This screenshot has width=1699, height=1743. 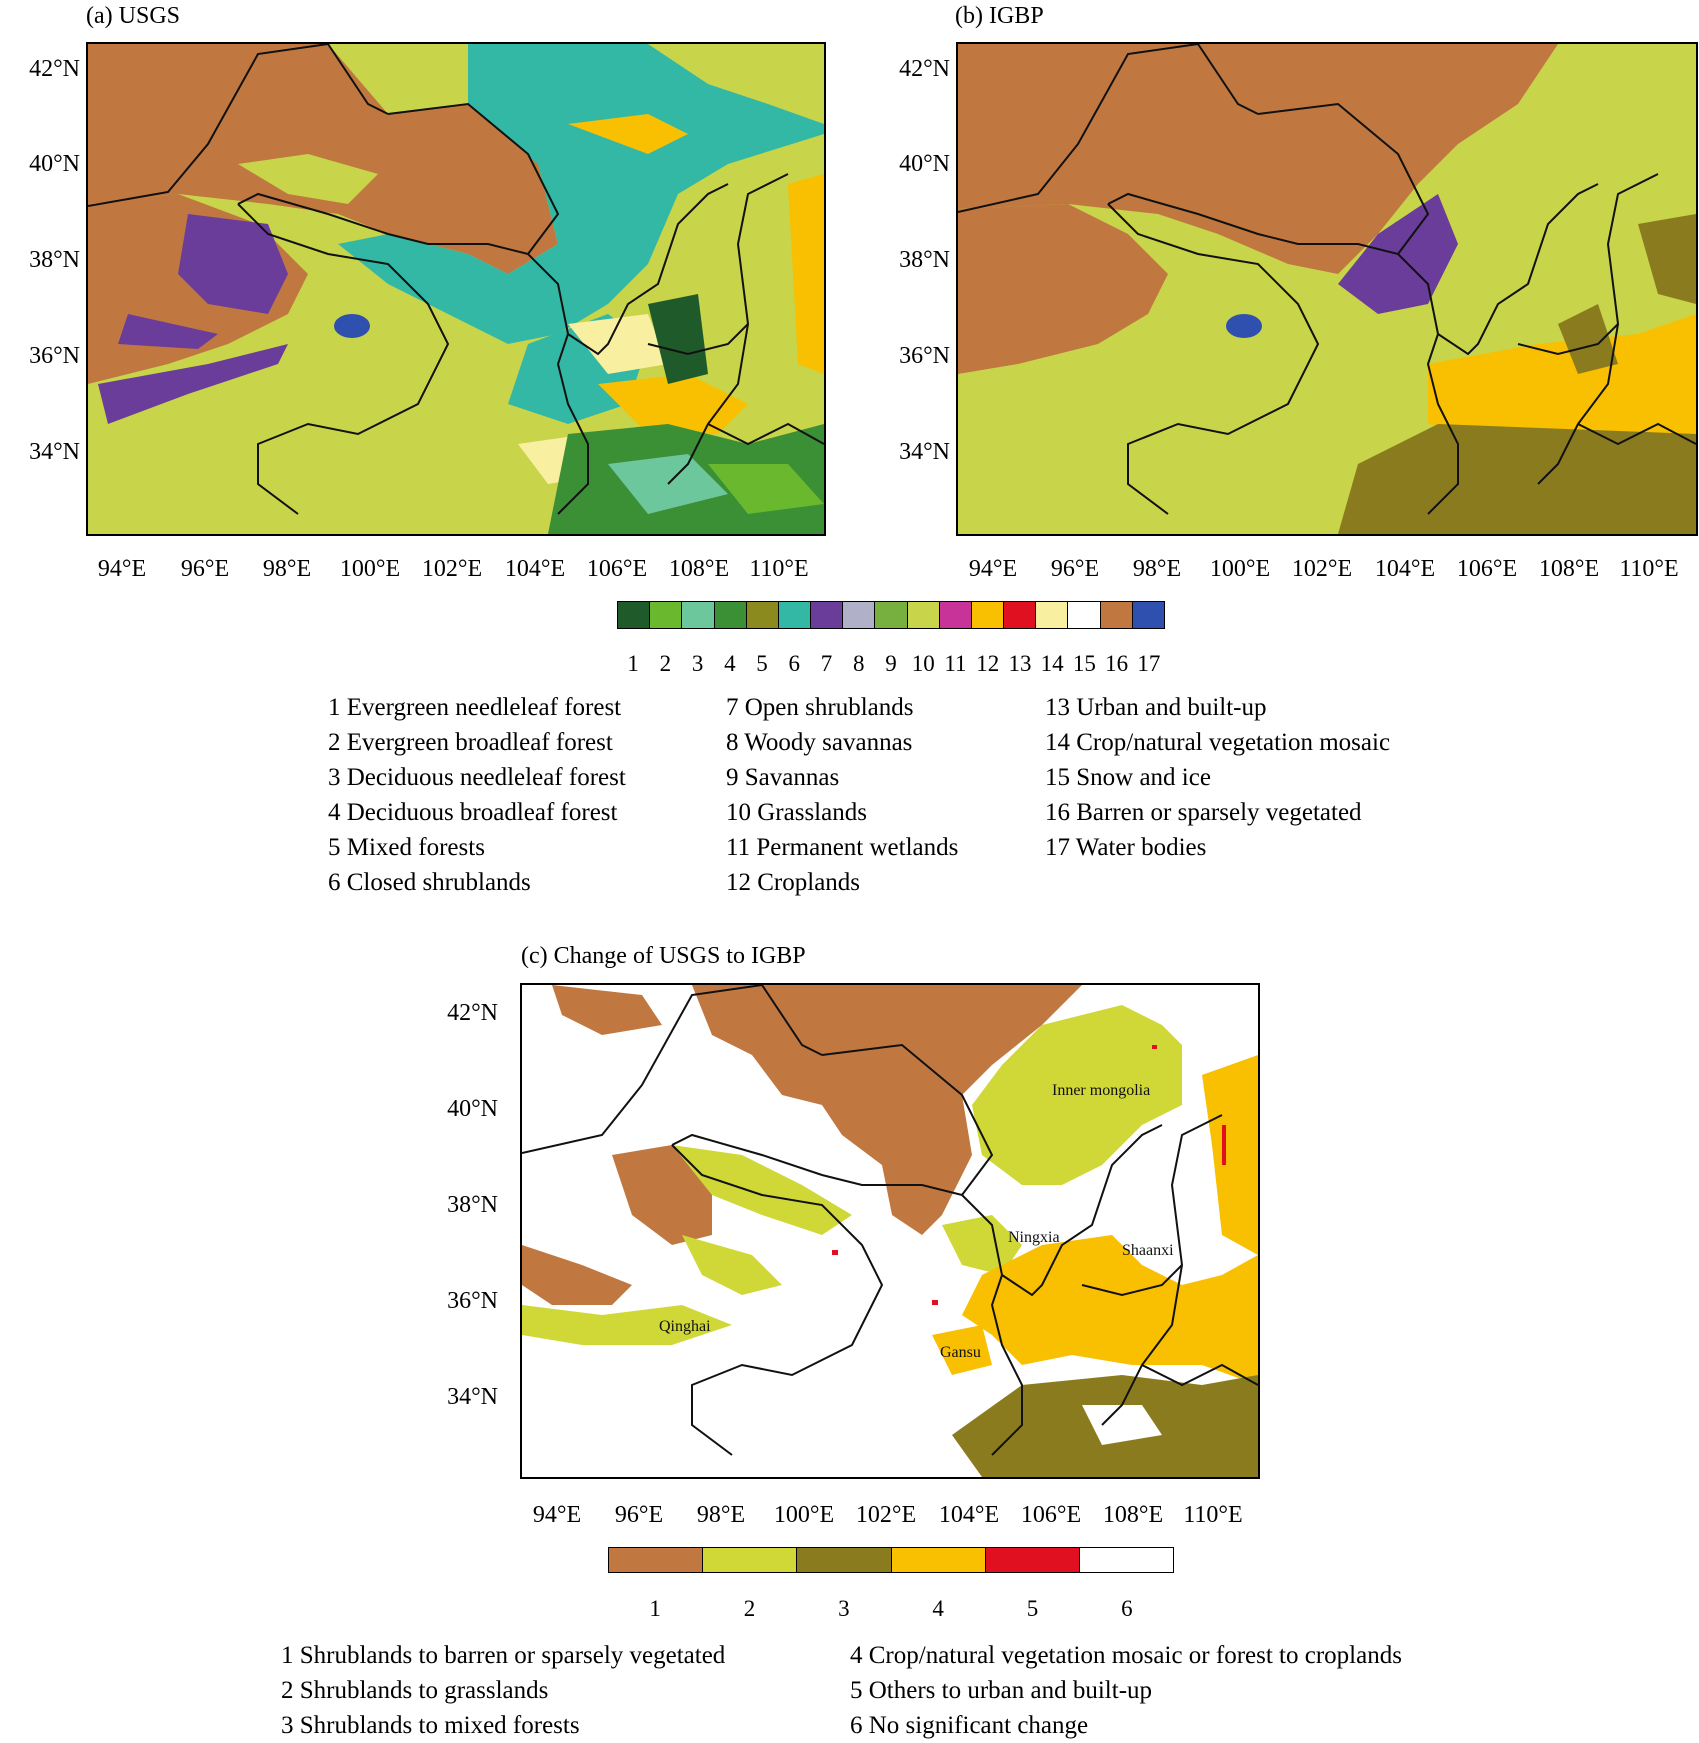 What do you see at coordinates (473, 812) in the screenshot?
I see `legend-entry: 4 Deciduous broadleaf forest` at bounding box center [473, 812].